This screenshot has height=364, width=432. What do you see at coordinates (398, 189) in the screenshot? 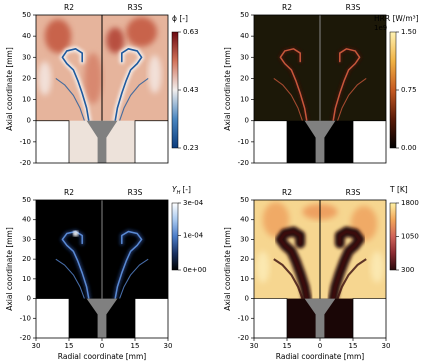
I see `colorbar-label: T [K]` at bounding box center [398, 189].